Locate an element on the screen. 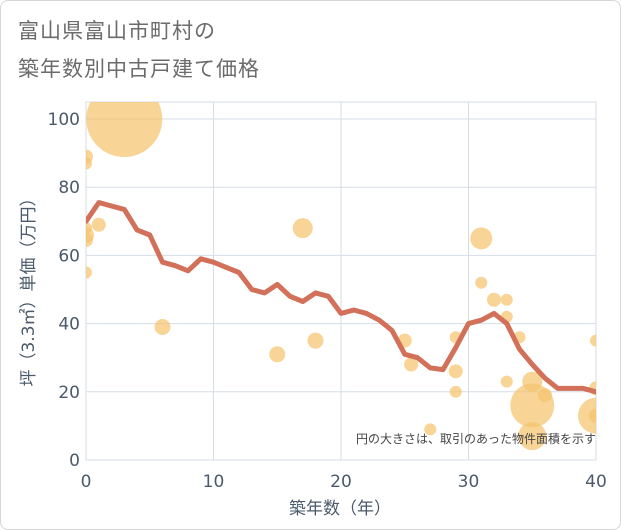  y-axis-label: 坪（3.3㎡）単価（万円） is located at coordinates (29, 287).